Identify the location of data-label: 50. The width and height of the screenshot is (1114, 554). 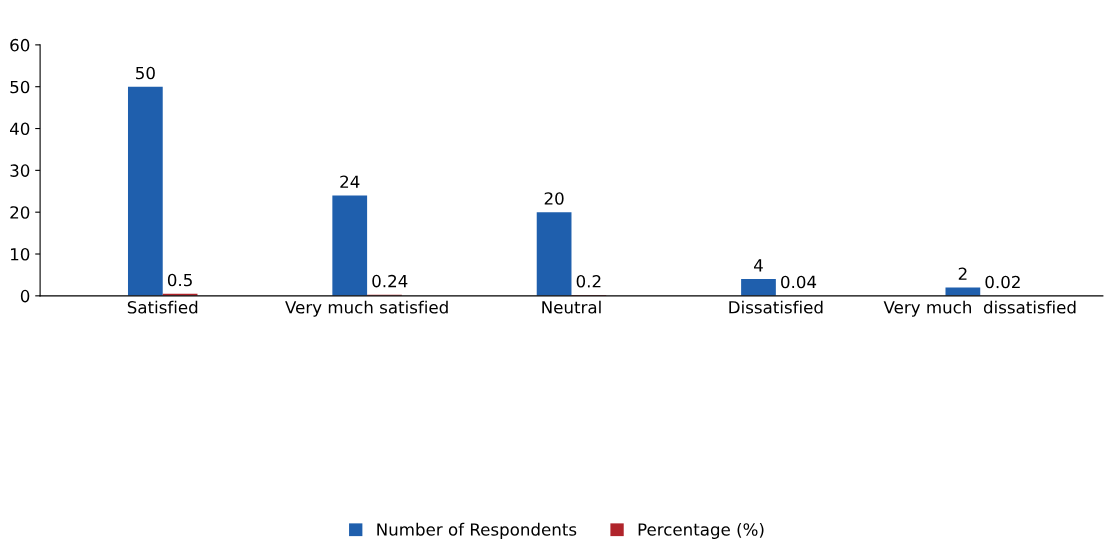
(145, 73).